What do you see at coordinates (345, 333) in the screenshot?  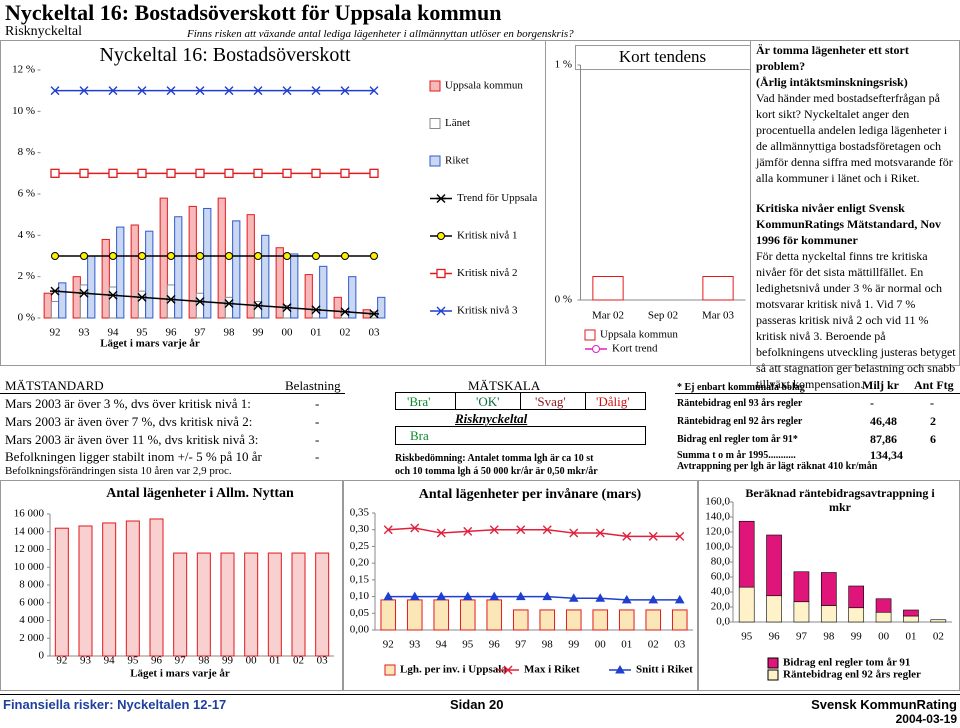 I see `x-tick-label: 02` at bounding box center [345, 333].